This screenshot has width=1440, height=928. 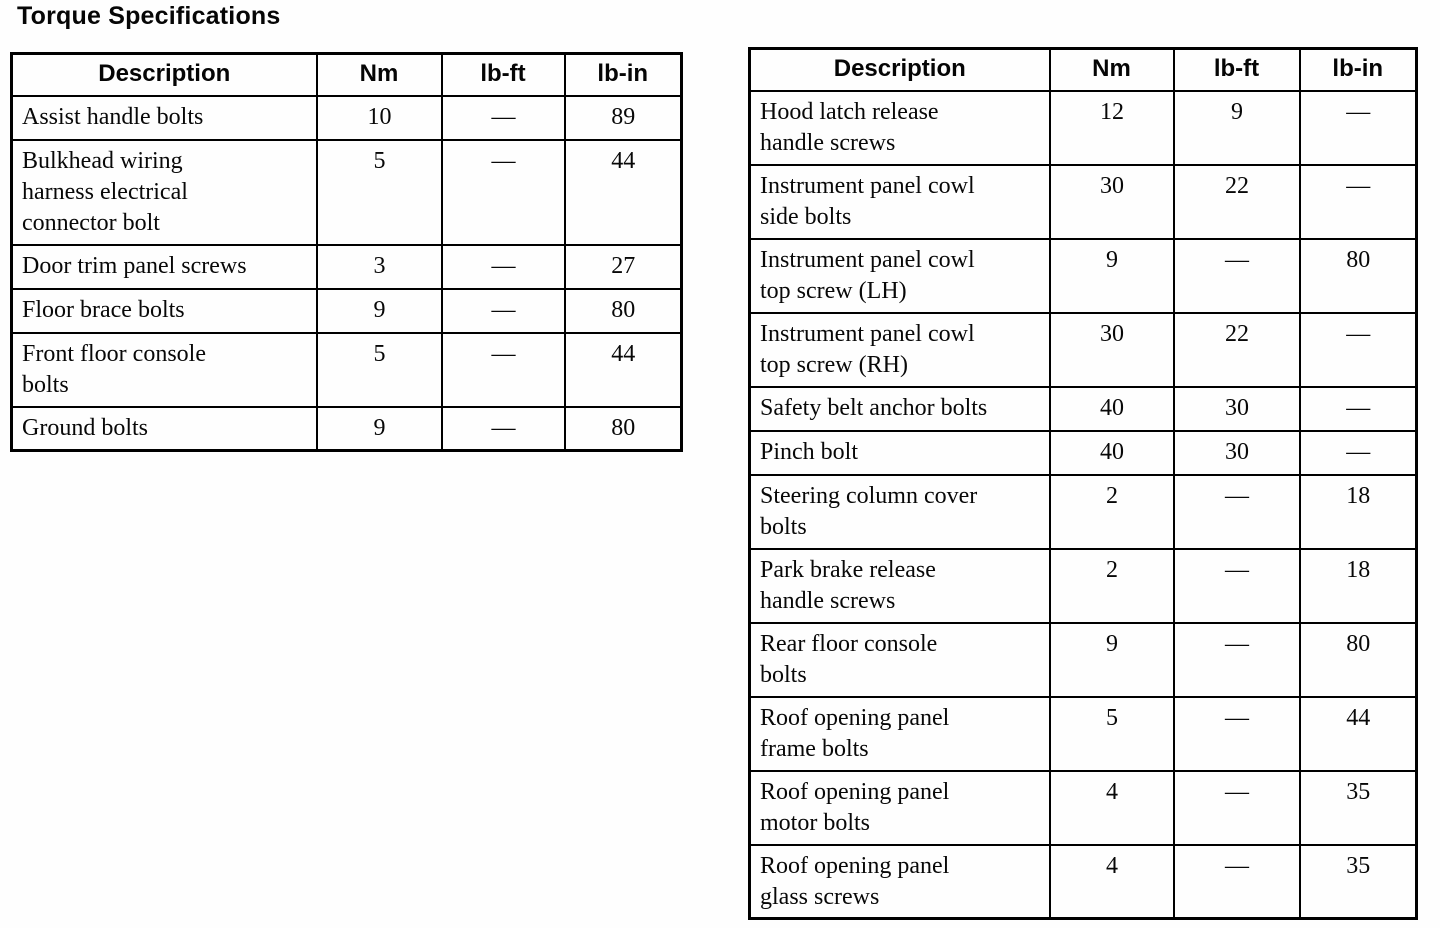 What do you see at coordinates (1236, 69) in the screenshot?
I see `column-header-lb-ft: lb-ft` at bounding box center [1236, 69].